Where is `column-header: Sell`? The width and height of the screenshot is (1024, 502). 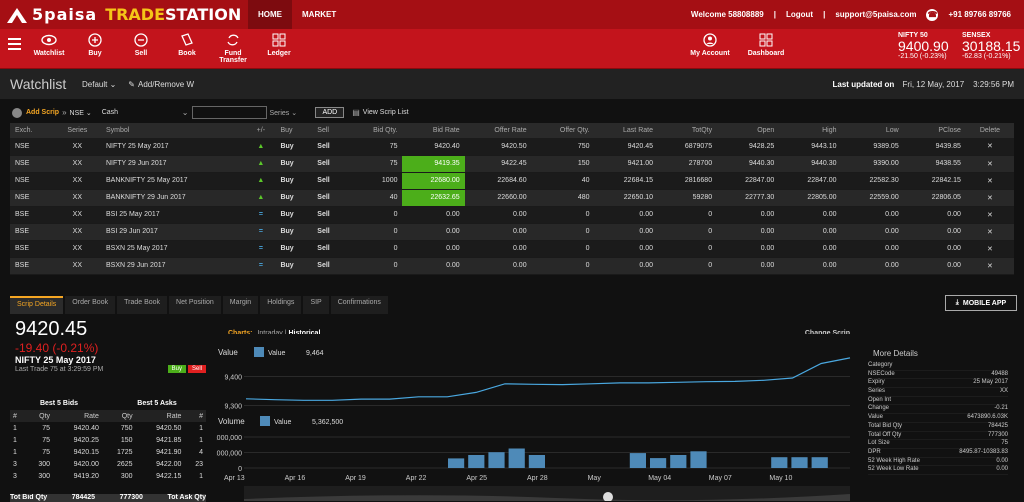
column-header: Sell is located at coordinates (330, 130).